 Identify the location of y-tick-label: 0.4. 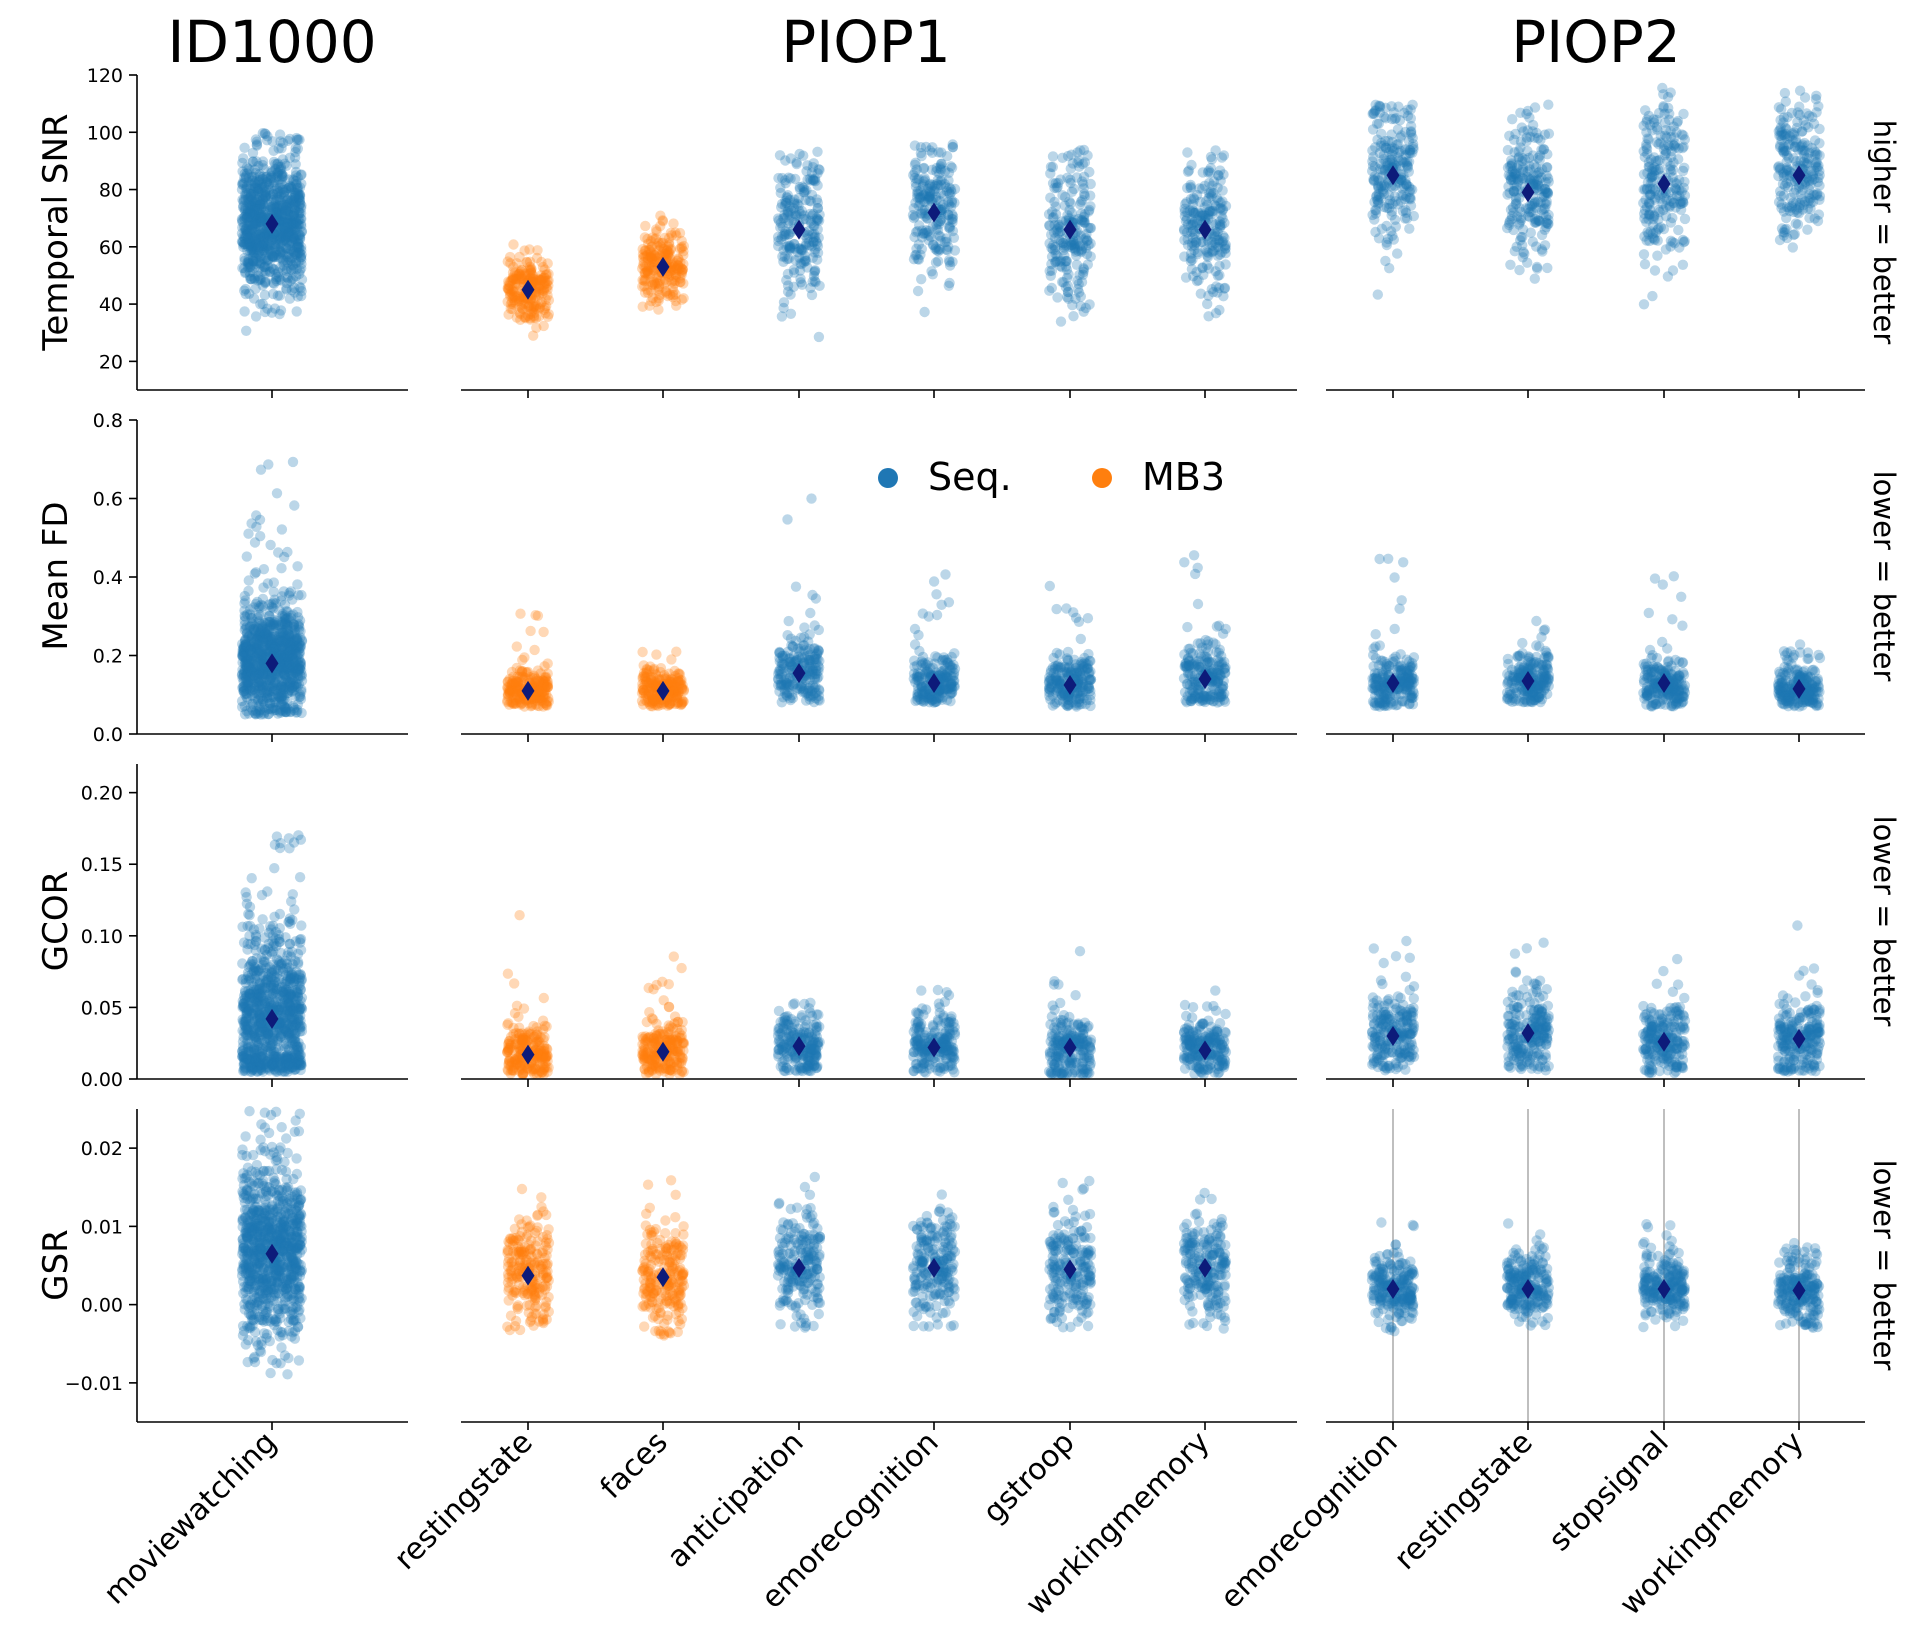
(108, 578).